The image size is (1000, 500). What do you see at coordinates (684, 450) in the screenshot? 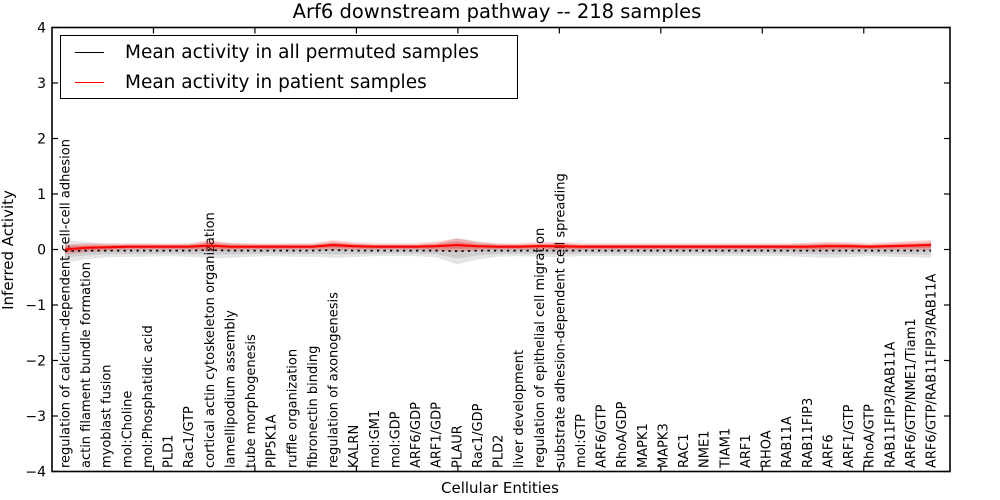
I see `x-tick-label: RAC1` at bounding box center [684, 450].